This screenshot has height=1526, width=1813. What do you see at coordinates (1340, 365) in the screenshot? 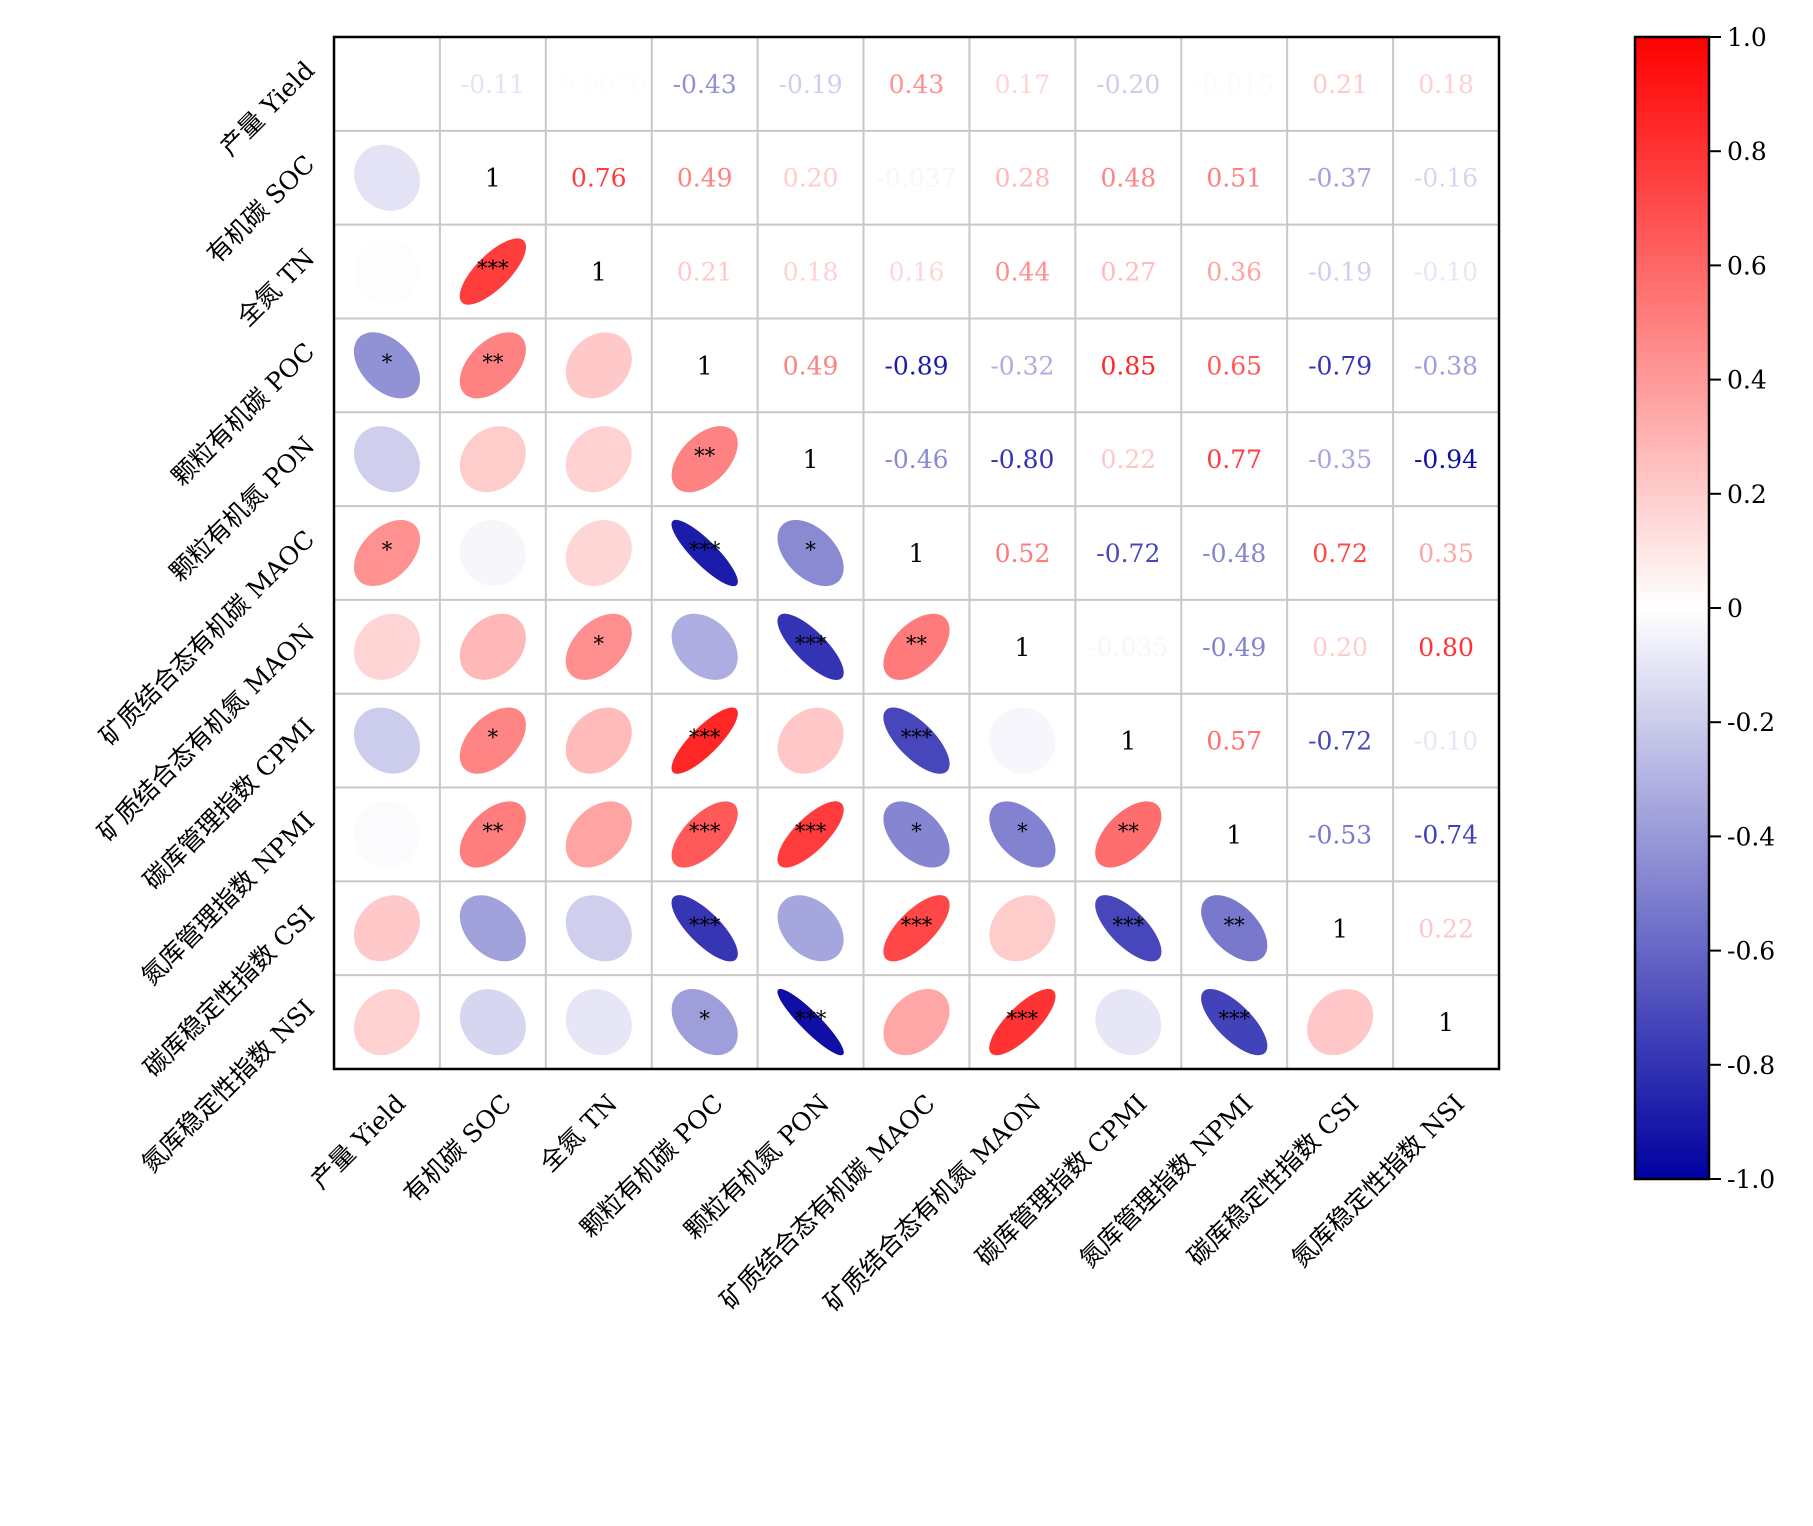
I see `correlation-value: -0.79` at bounding box center [1340, 365].